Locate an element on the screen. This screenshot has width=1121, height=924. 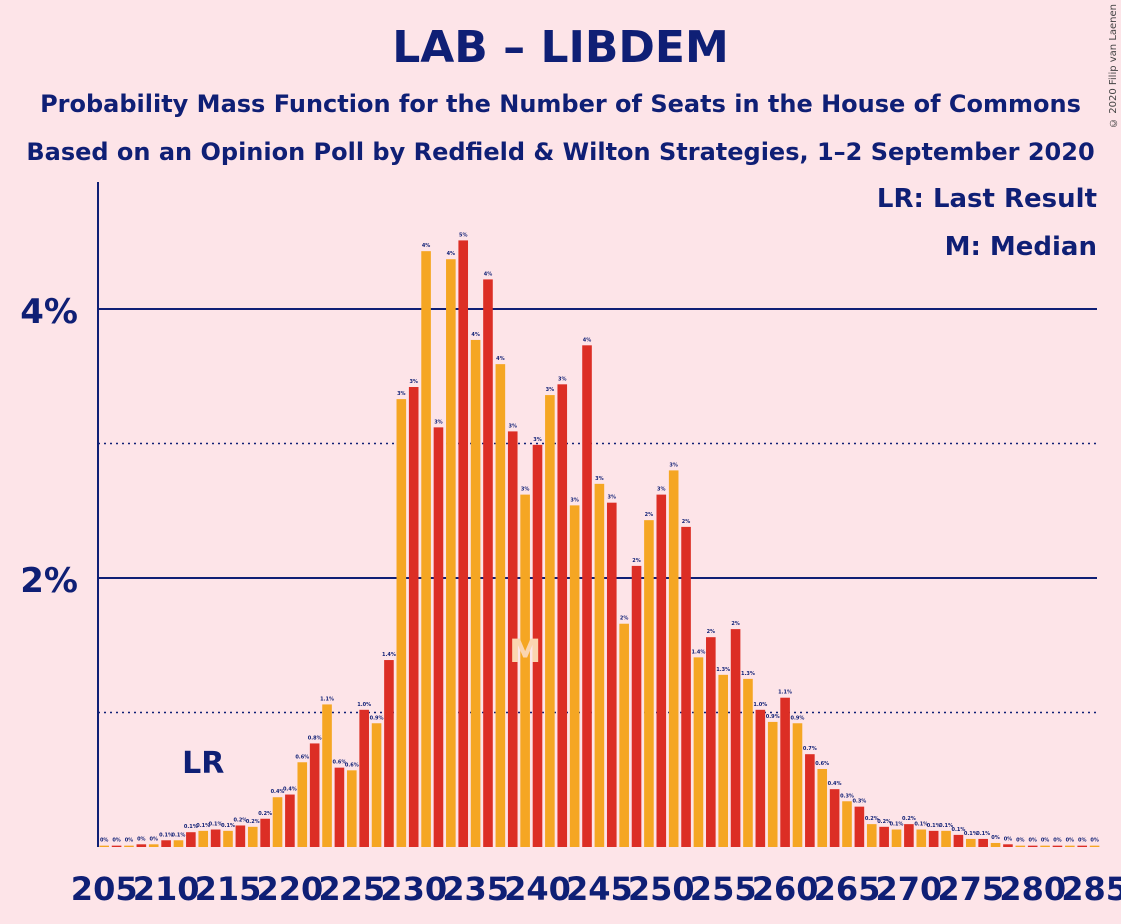
bar-value-label: 0.9% is located at coordinates (773, 717).